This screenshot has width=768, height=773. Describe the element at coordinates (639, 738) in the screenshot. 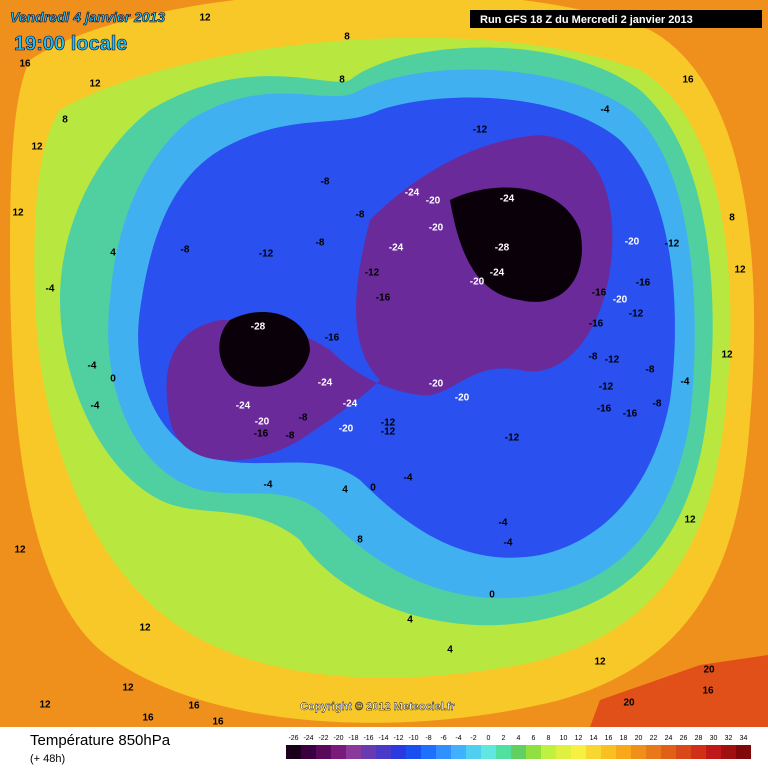

I see `scale-label: 20` at that location.